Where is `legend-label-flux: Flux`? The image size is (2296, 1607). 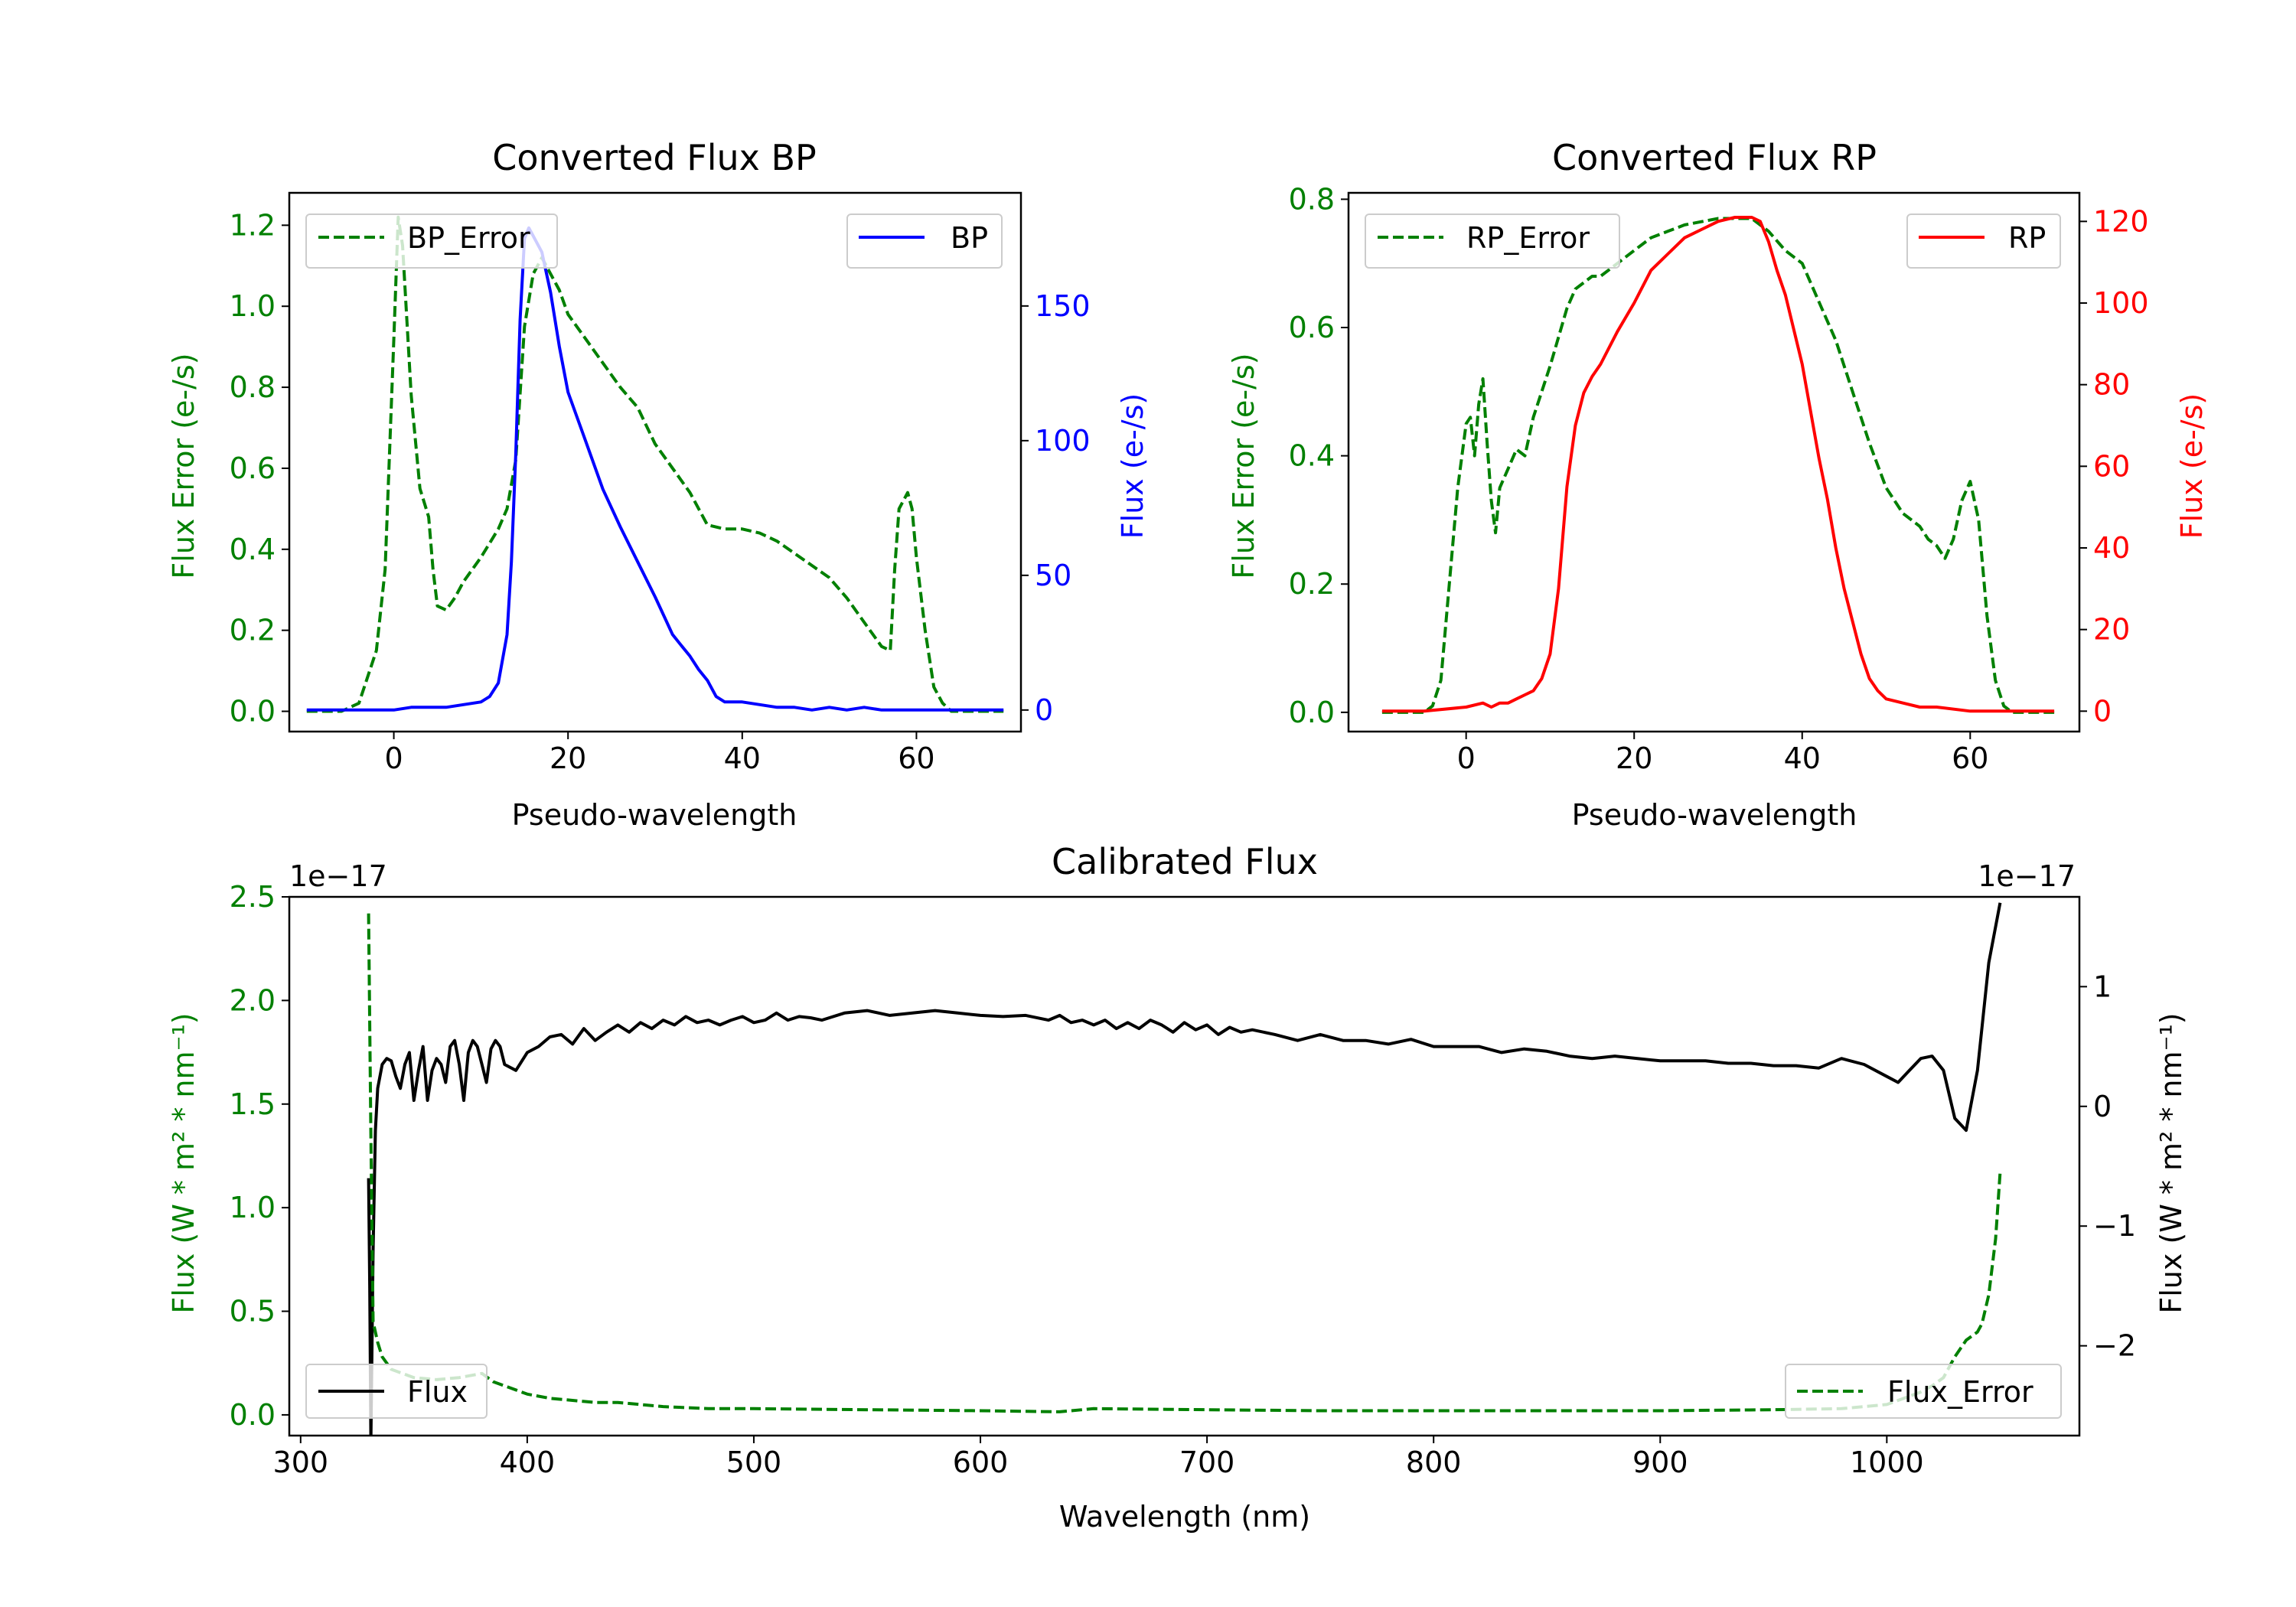
legend-label-flux: Flux is located at coordinates (437, 1392).